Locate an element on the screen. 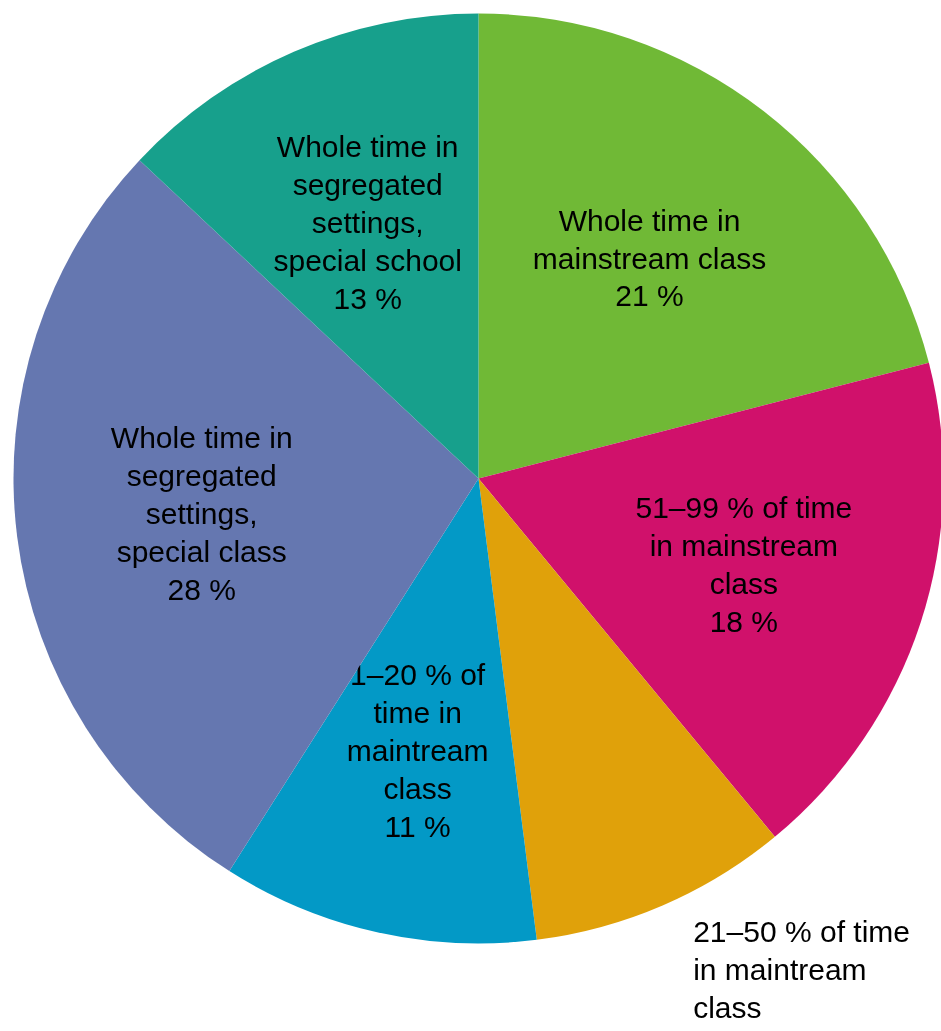 The height and width of the screenshot is (1031, 941). data-label: 13 % is located at coordinates (367, 298).